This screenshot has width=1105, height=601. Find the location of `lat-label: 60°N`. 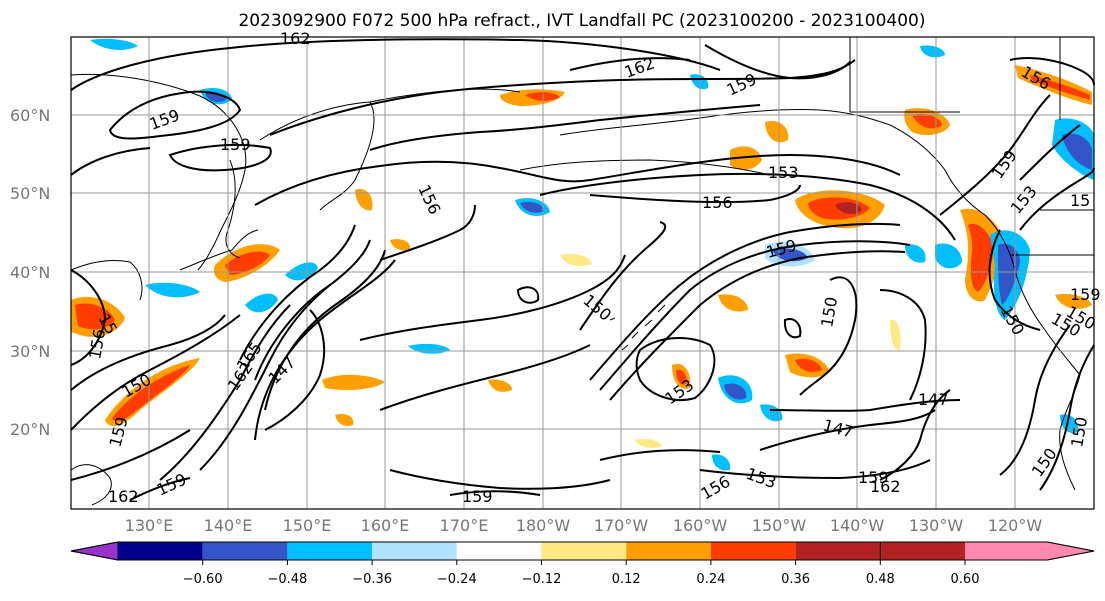

lat-label: 60°N is located at coordinates (30, 115).